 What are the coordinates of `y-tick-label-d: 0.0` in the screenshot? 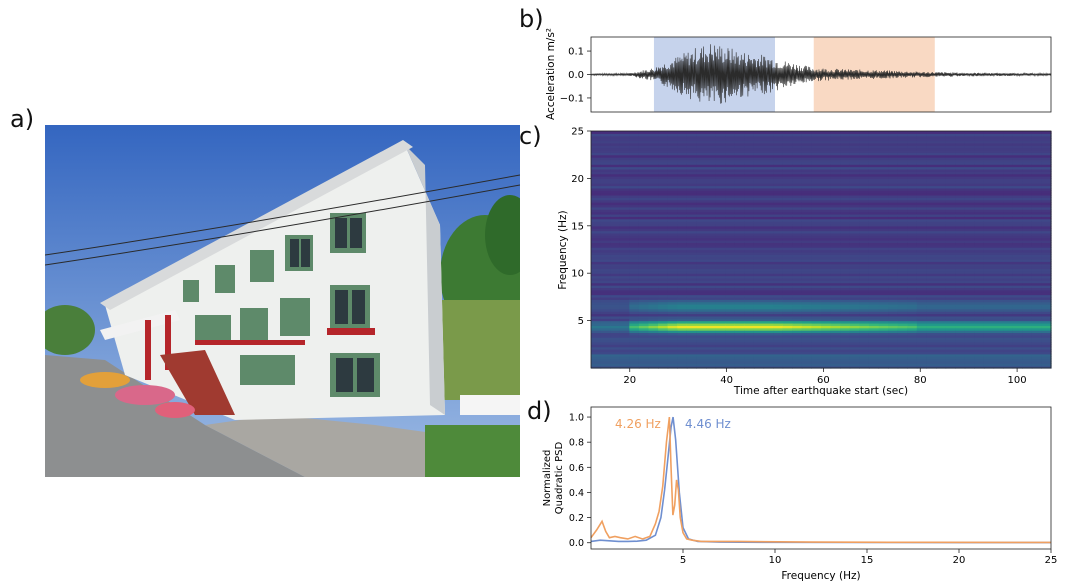 It's located at (576, 543).